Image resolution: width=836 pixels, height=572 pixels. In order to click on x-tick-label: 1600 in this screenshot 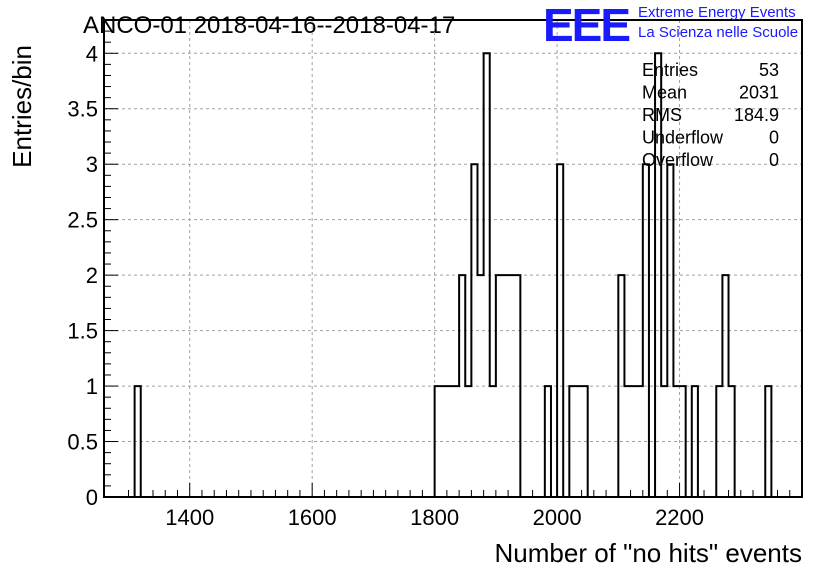, I will do `click(312, 517)`.